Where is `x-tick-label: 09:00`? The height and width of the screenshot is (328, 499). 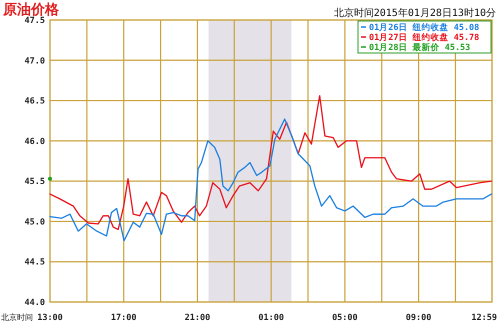 x-tick-label: 09:00 is located at coordinates (419, 318).